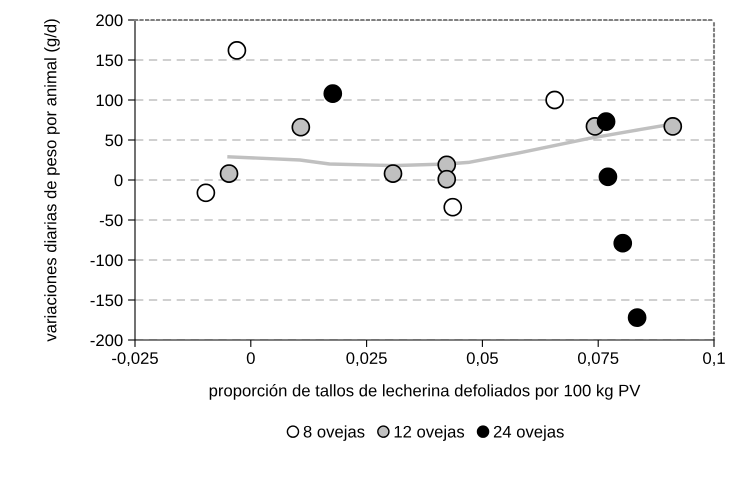 This screenshot has width=729, height=485. What do you see at coordinates (109, 100) in the screenshot?
I see `y-tick-label: 100` at bounding box center [109, 100].